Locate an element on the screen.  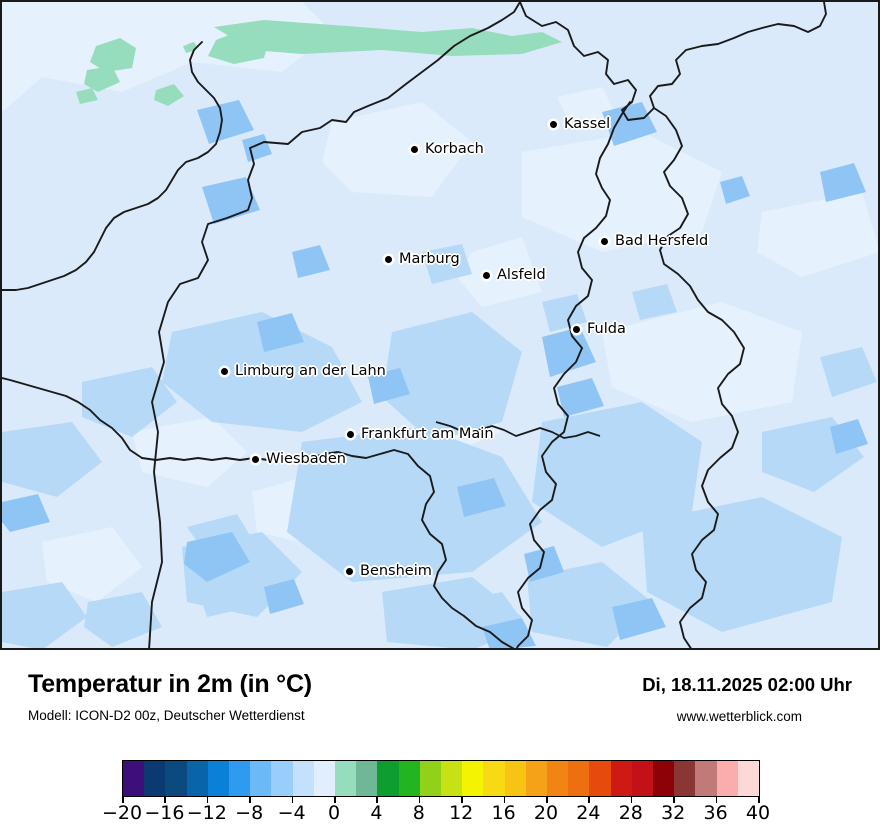
city-marker-kassel: Kassel is located at coordinates (580, 124).